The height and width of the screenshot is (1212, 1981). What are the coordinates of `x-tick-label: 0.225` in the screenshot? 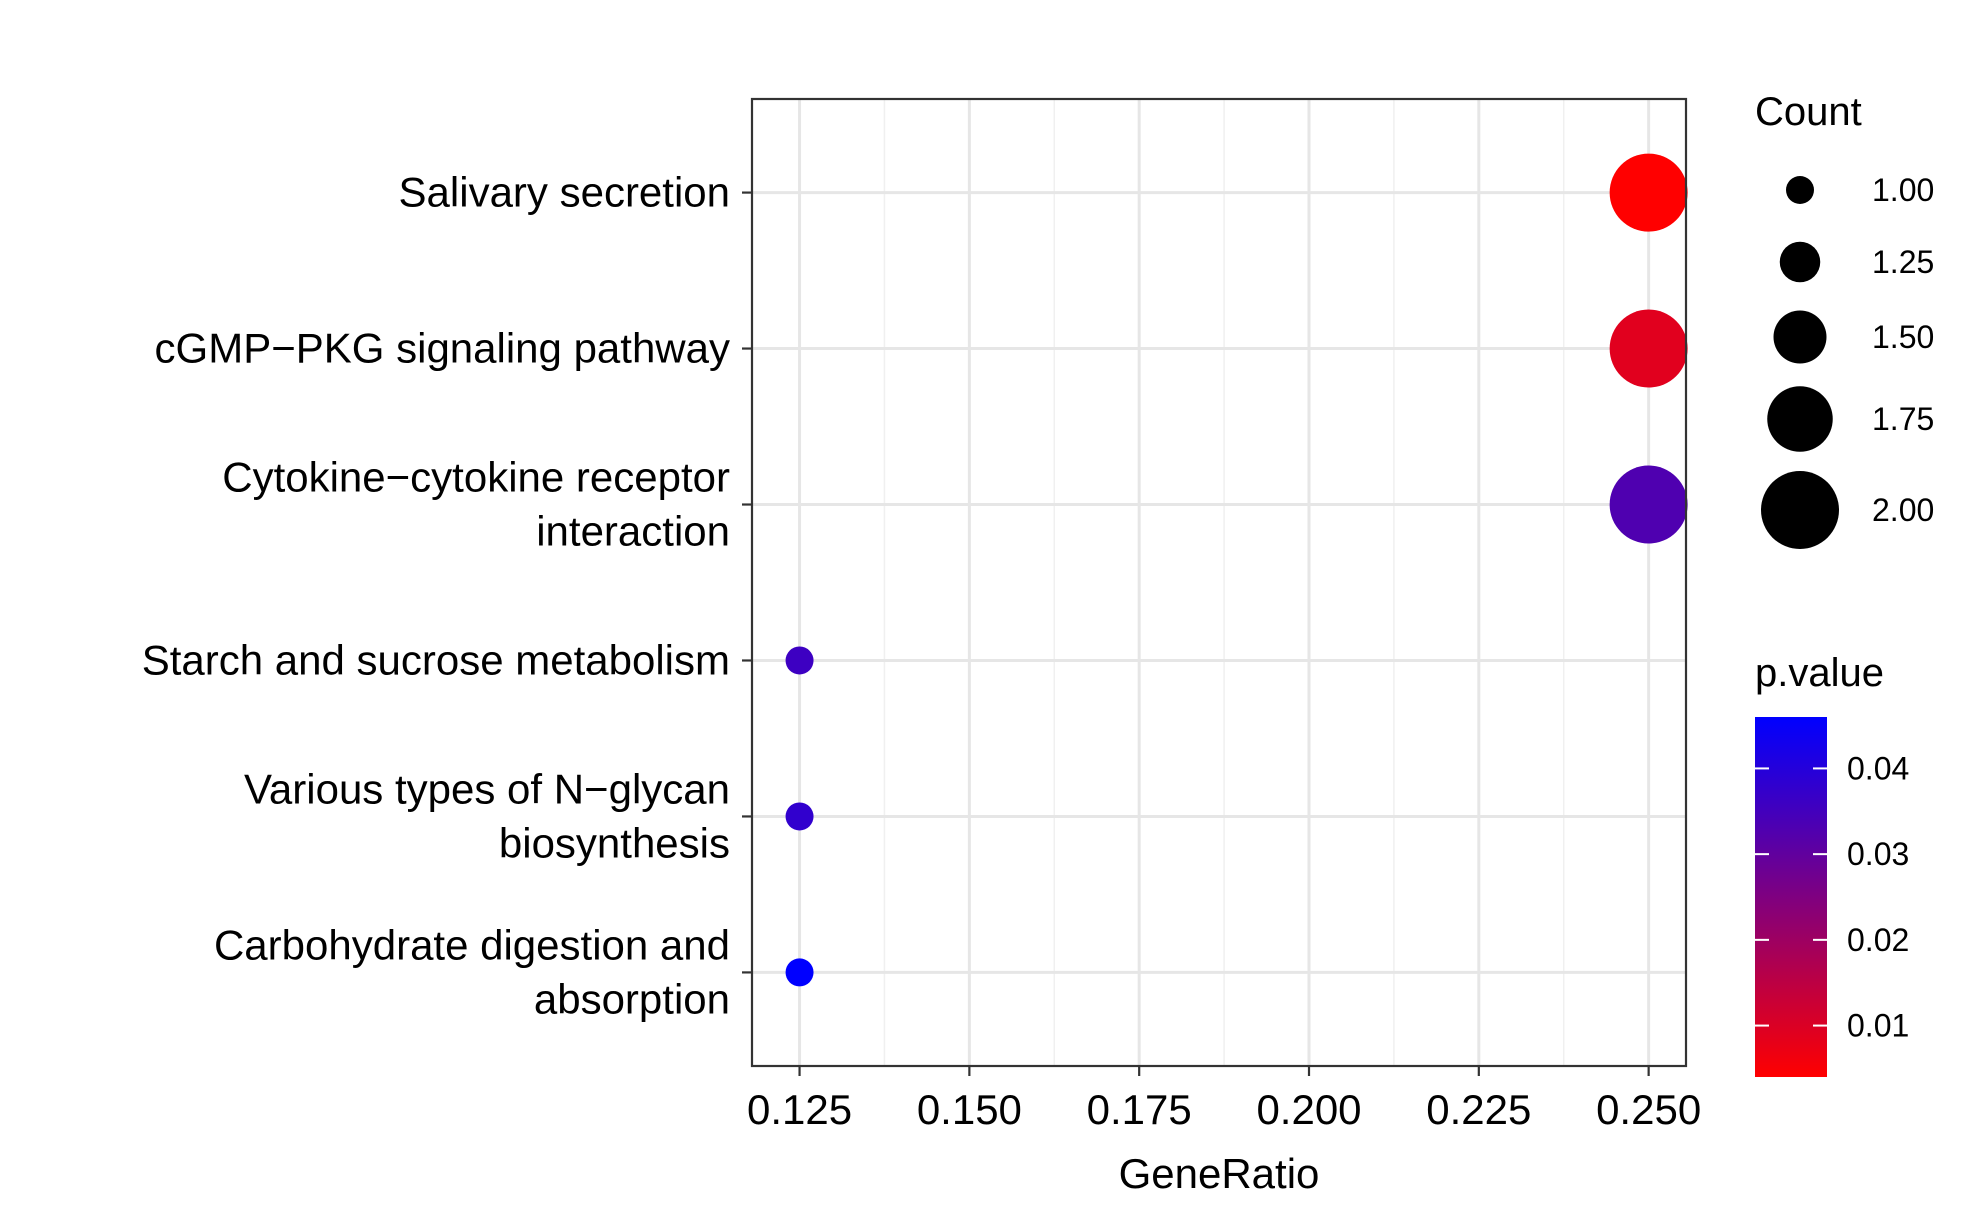 It's located at (1478, 1109).